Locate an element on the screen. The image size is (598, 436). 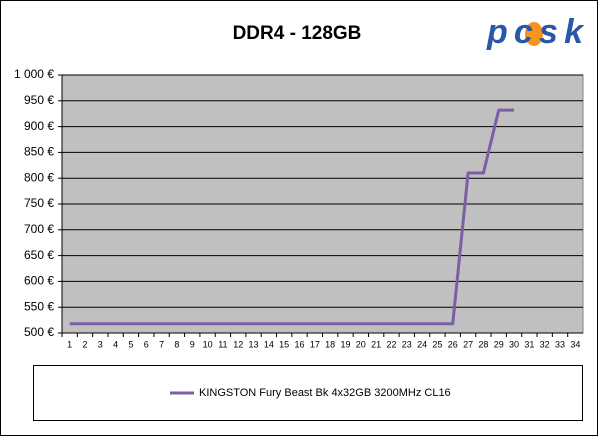
x-tick-label: 16 is located at coordinates (300, 344).